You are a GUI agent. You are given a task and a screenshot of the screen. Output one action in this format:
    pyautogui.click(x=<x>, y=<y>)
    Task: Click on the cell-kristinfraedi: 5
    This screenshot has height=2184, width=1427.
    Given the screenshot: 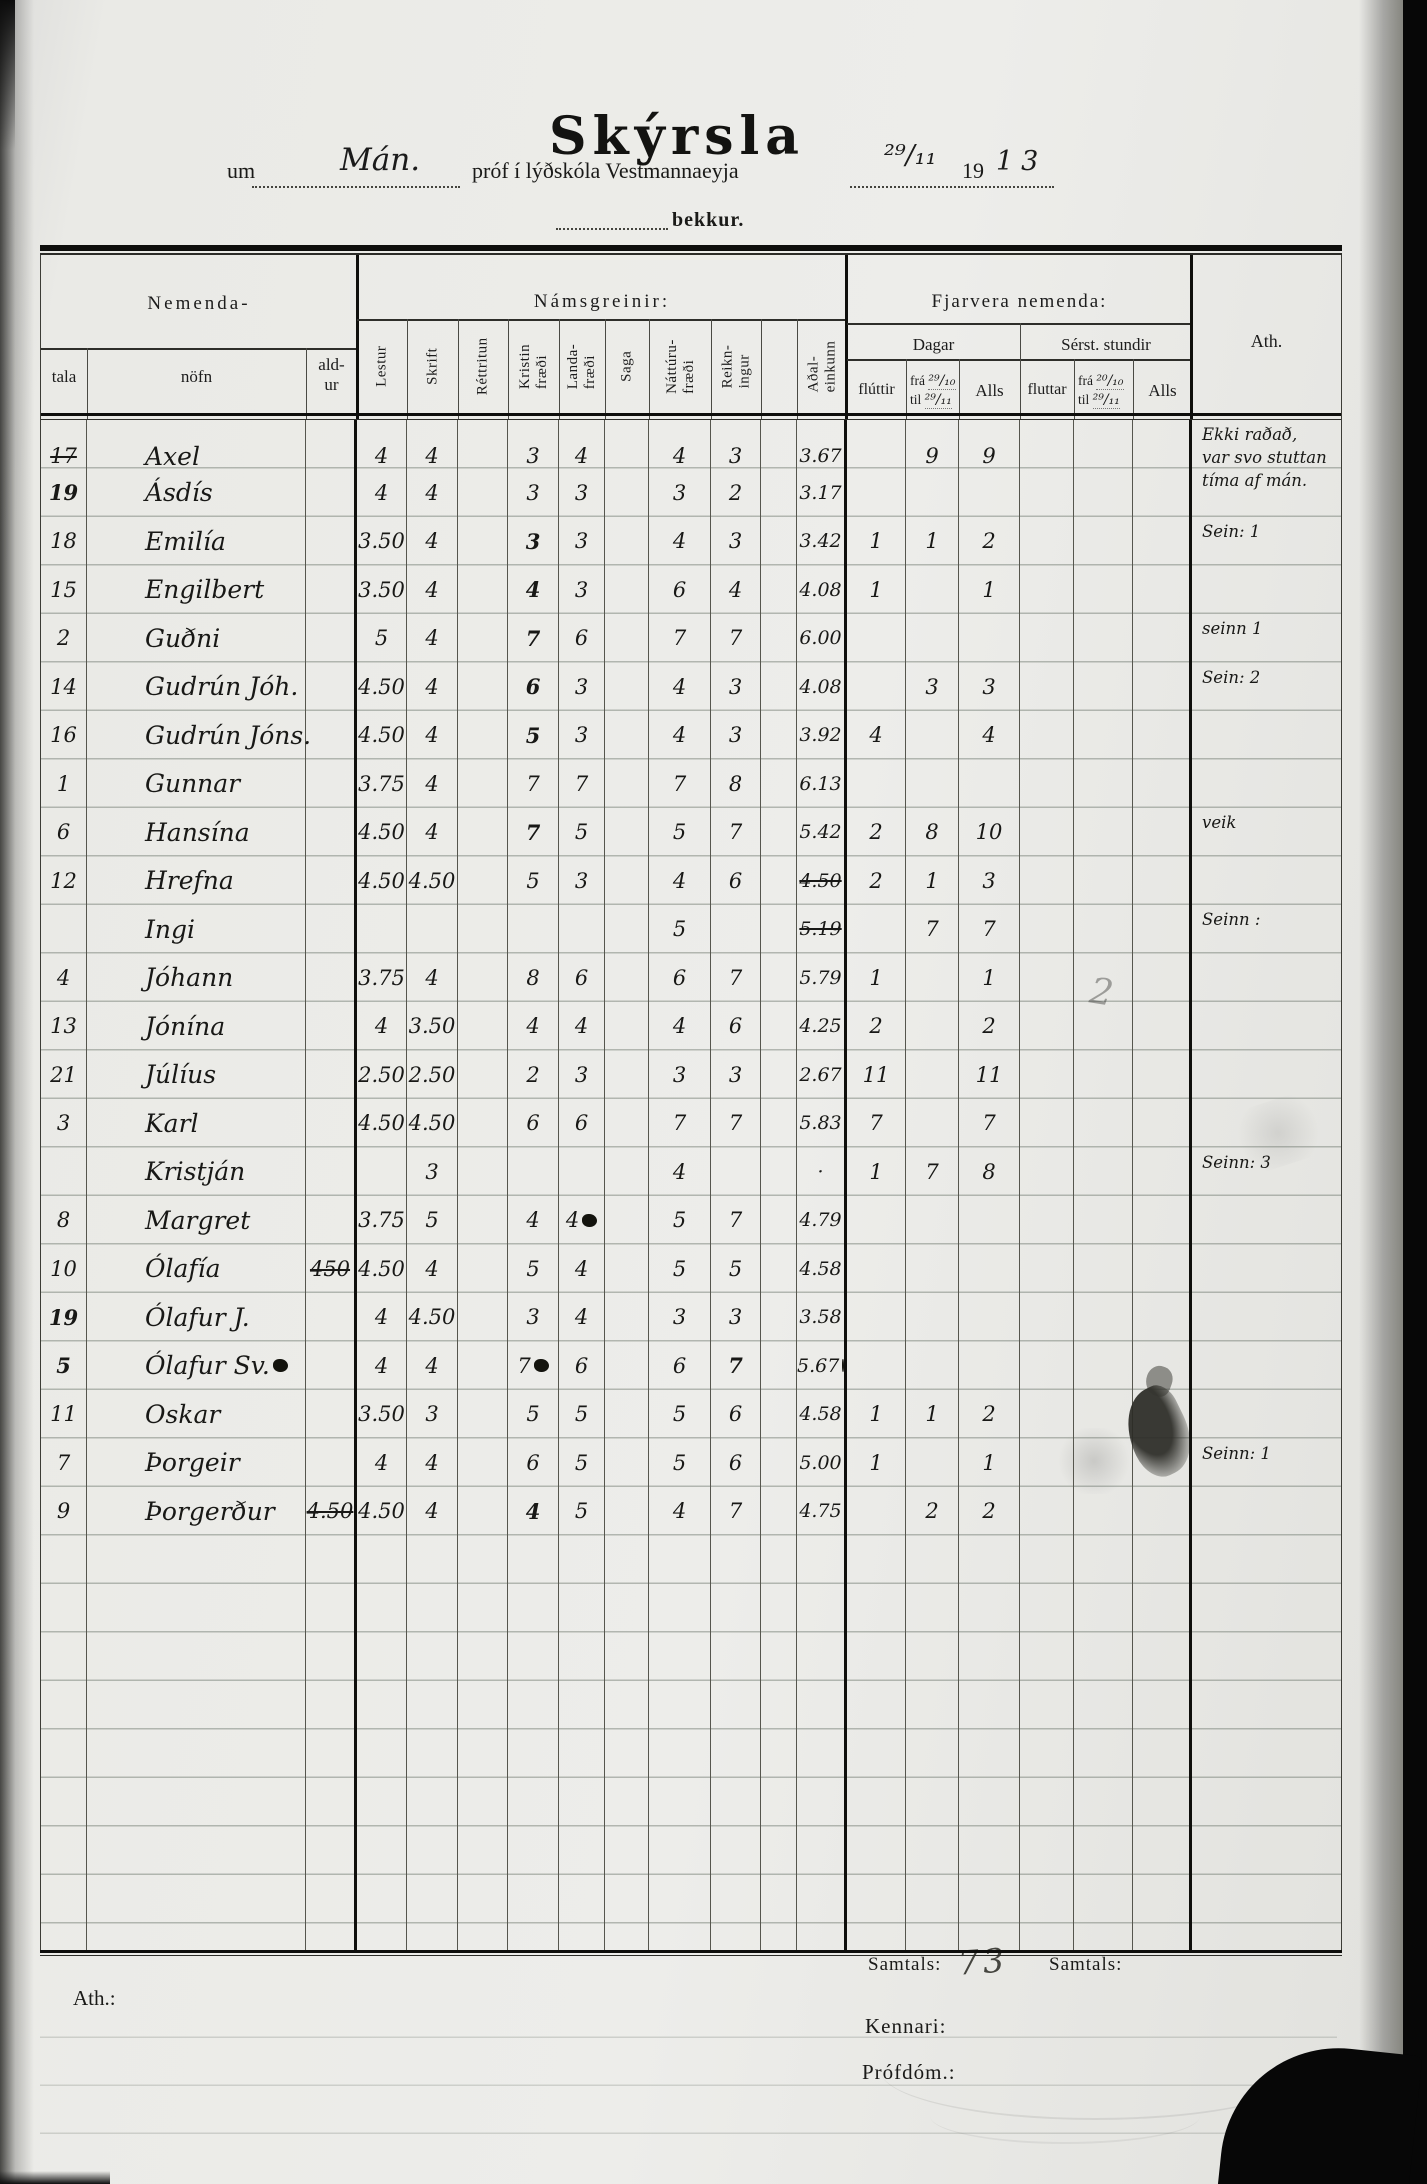 What is the action you would take?
    pyautogui.click(x=533, y=1268)
    